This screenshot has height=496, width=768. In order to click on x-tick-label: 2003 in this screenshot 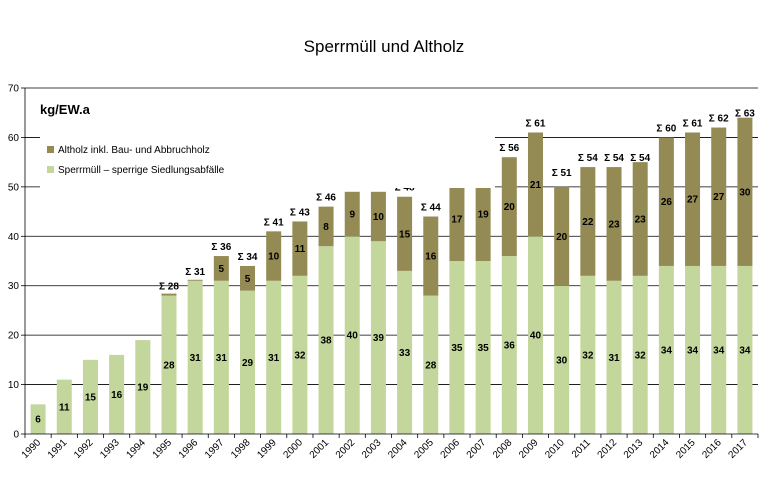, I will do `click(372, 449)`.